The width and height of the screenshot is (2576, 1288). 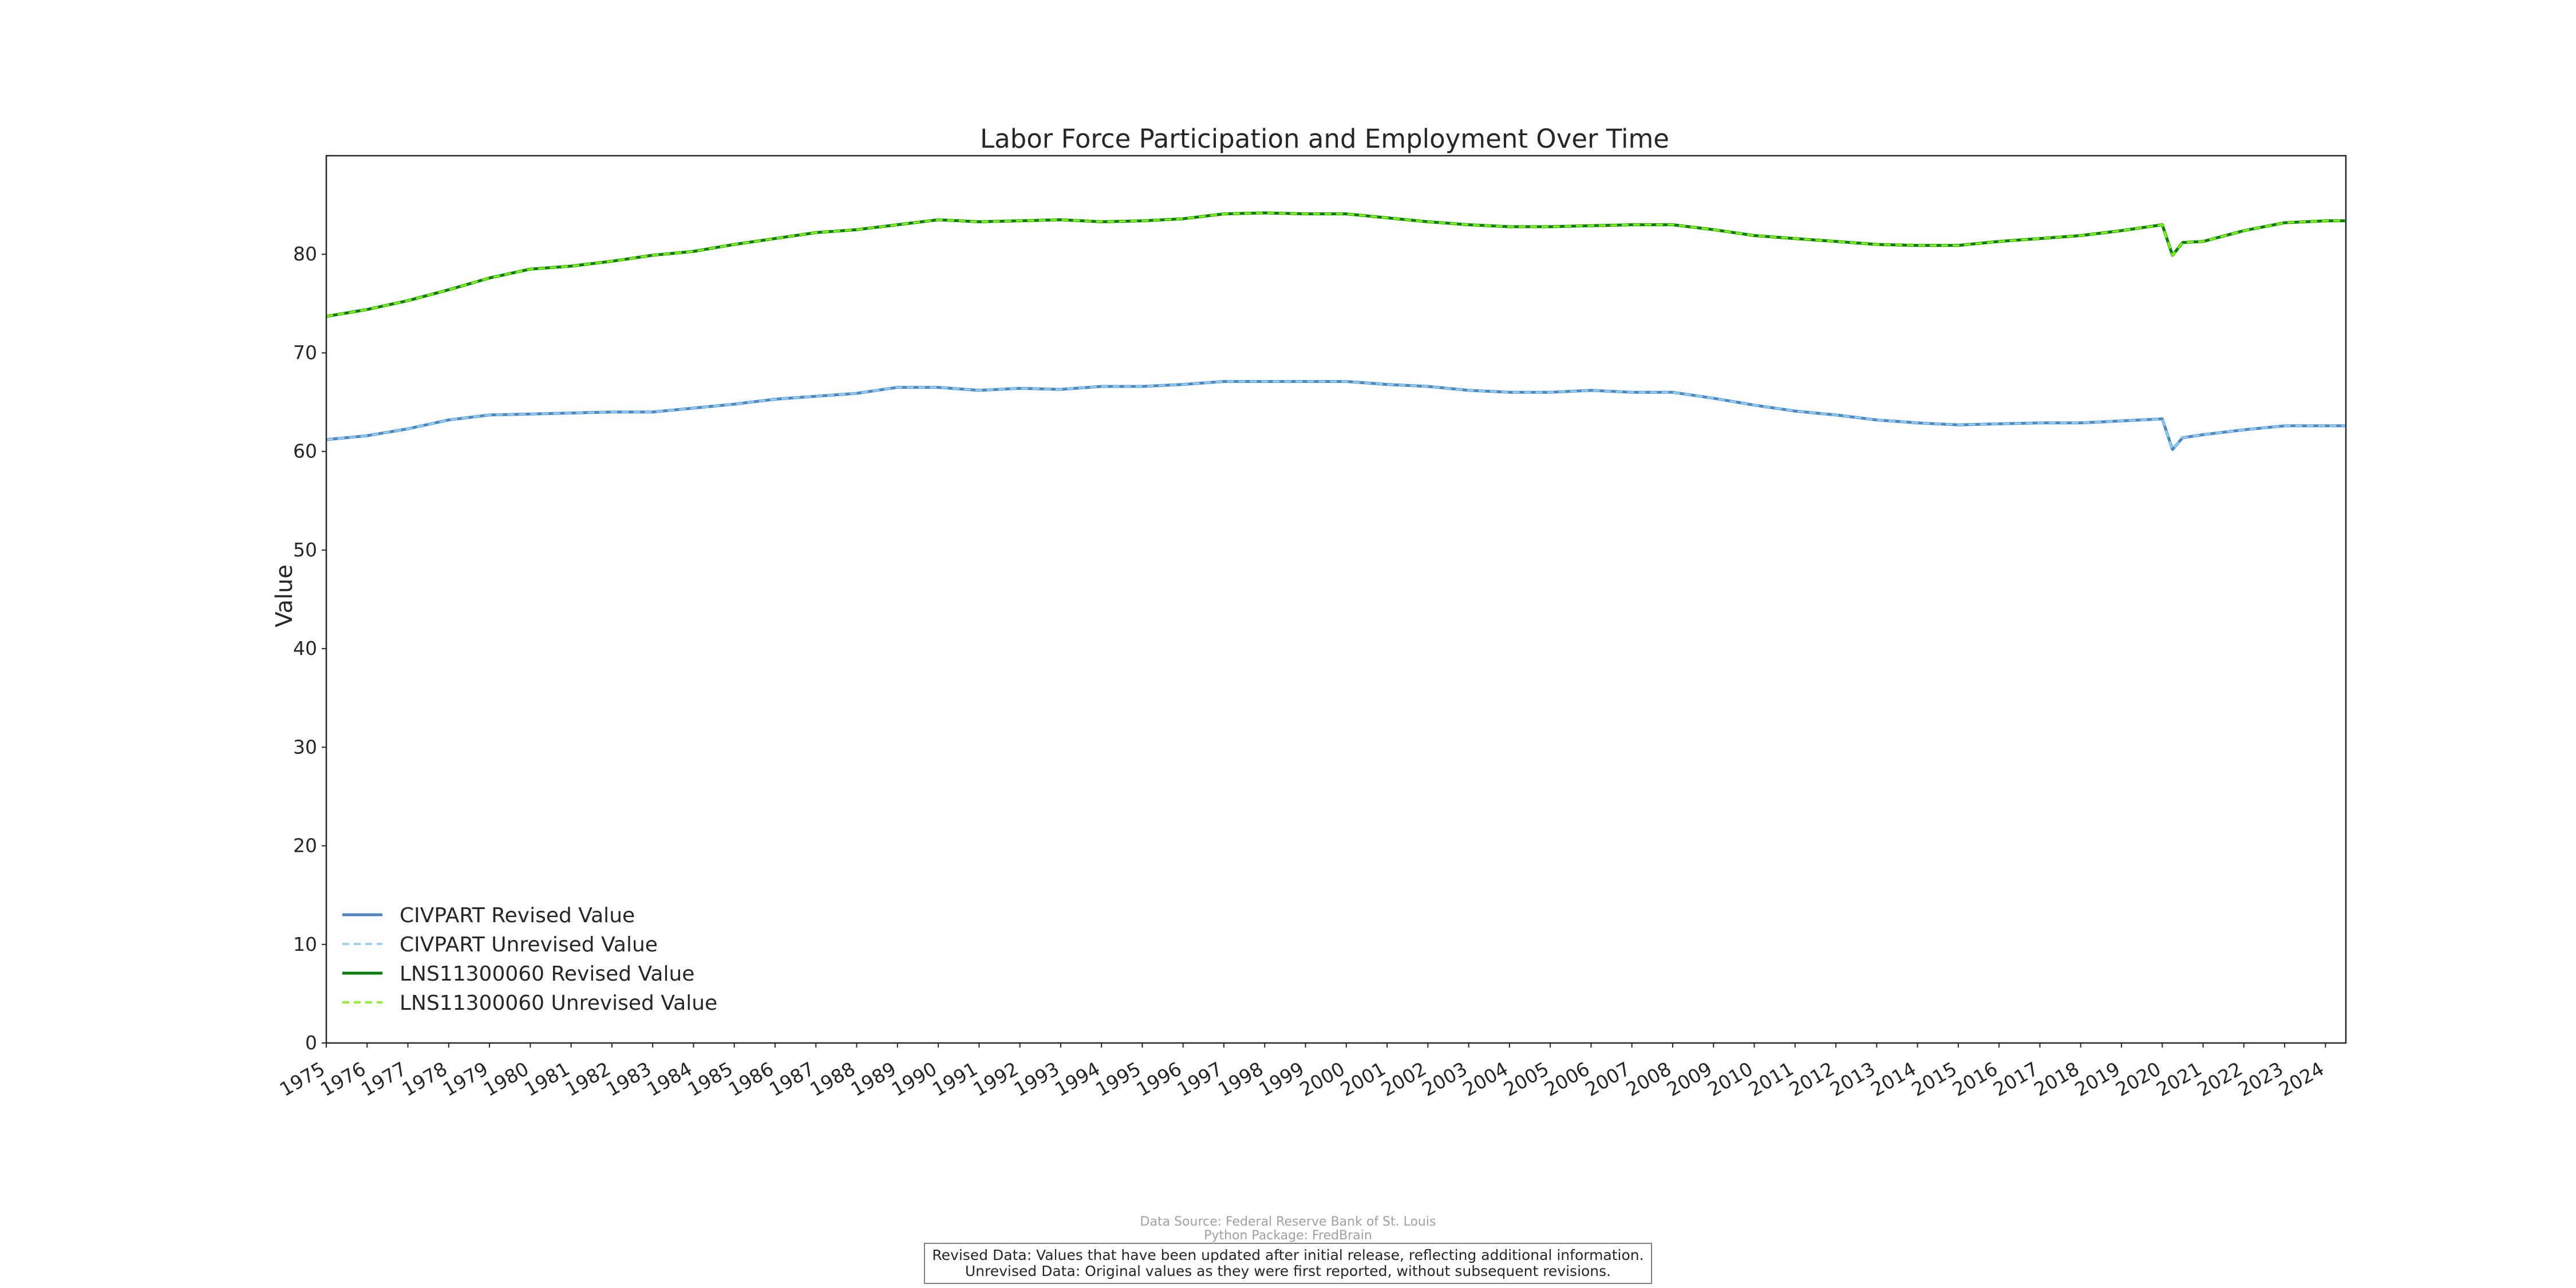 I want to click on legend-label: LNS11300060 Revised Value, so click(x=547, y=974).